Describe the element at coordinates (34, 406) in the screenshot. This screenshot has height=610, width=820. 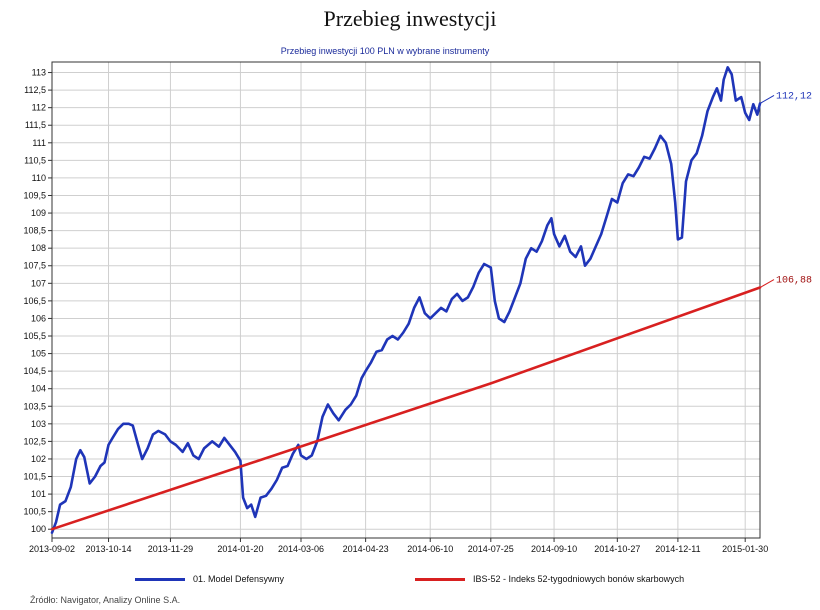
I see `y-tick-label: 103,5` at that location.